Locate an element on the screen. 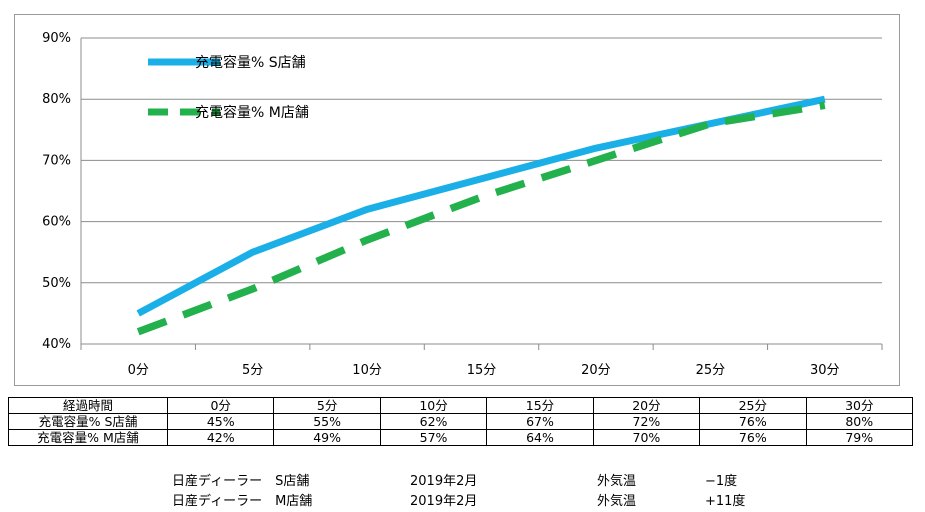 This screenshot has width=925, height=512. x-tick-label: 10分 is located at coordinates (367, 370).